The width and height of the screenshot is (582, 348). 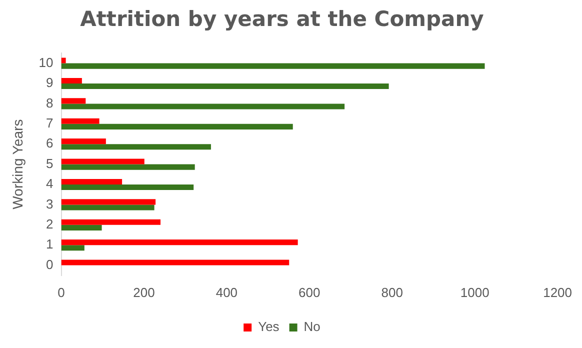 What do you see at coordinates (46, 62) in the screenshot?
I see `y-tick-label: 10` at bounding box center [46, 62].